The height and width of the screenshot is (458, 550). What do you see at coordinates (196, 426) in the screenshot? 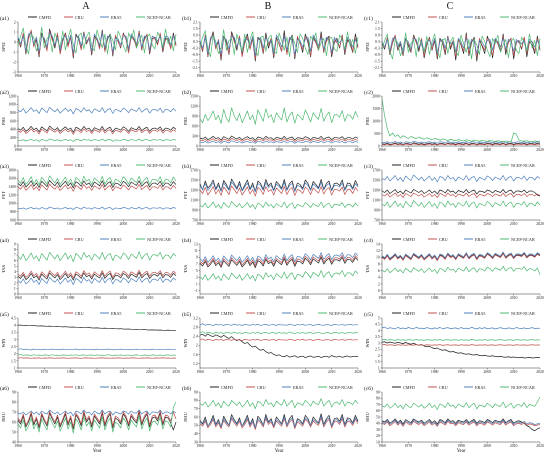
I see `y-tick-label: 50` at bounding box center [196, 426].